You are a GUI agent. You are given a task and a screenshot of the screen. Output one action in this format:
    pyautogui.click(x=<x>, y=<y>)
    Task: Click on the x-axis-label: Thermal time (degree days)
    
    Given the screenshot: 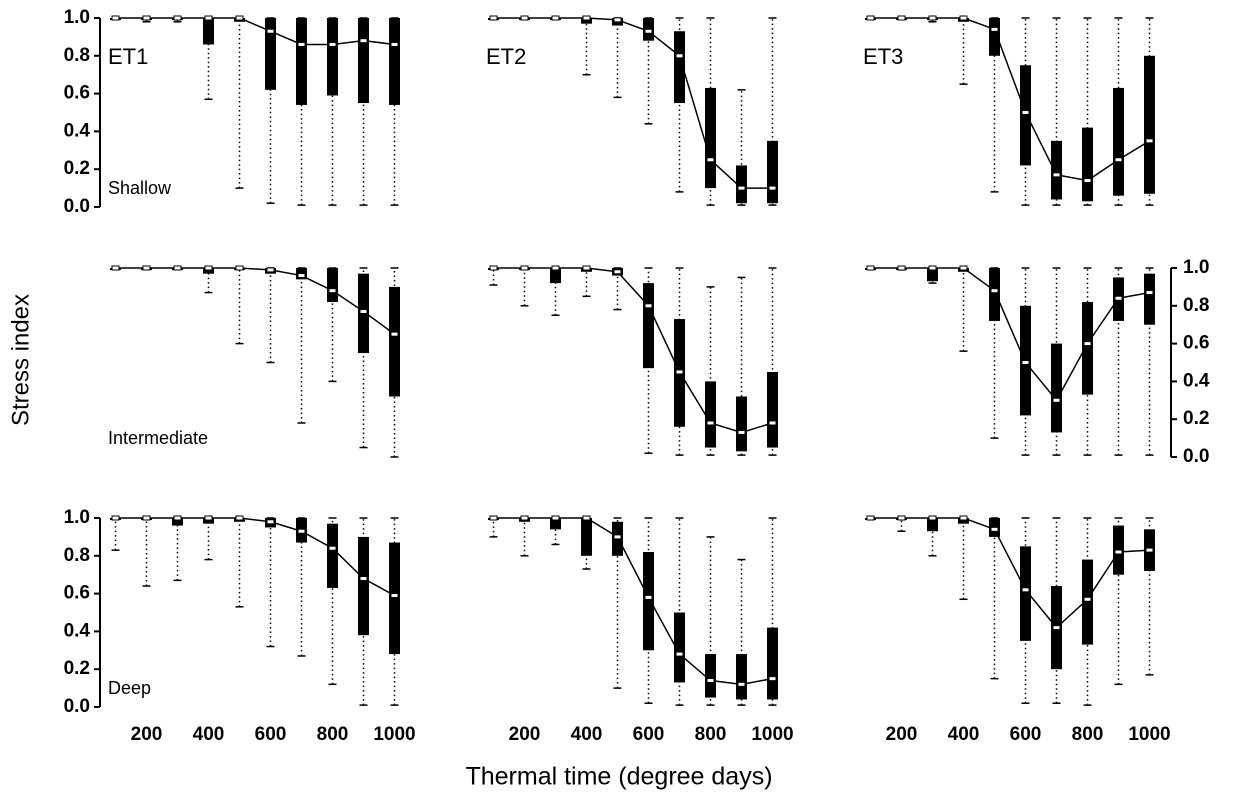 What is the action you would take?
    pyautogui.click(x=618, y=777)
    